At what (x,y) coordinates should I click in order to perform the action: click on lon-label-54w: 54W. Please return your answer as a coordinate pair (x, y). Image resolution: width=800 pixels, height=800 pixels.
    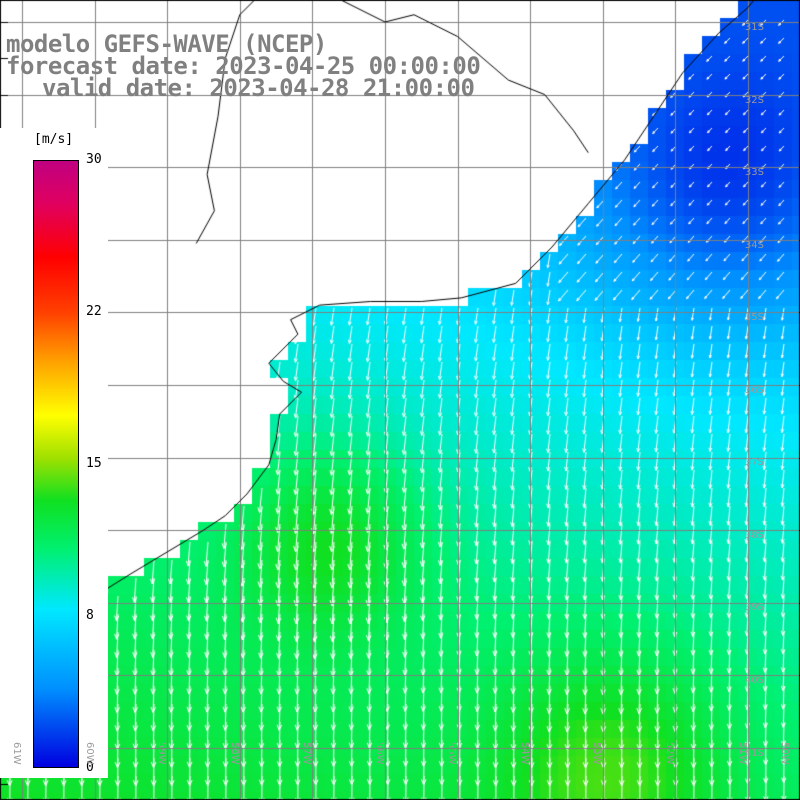
    Looking at the image, I should click on (524, 753).